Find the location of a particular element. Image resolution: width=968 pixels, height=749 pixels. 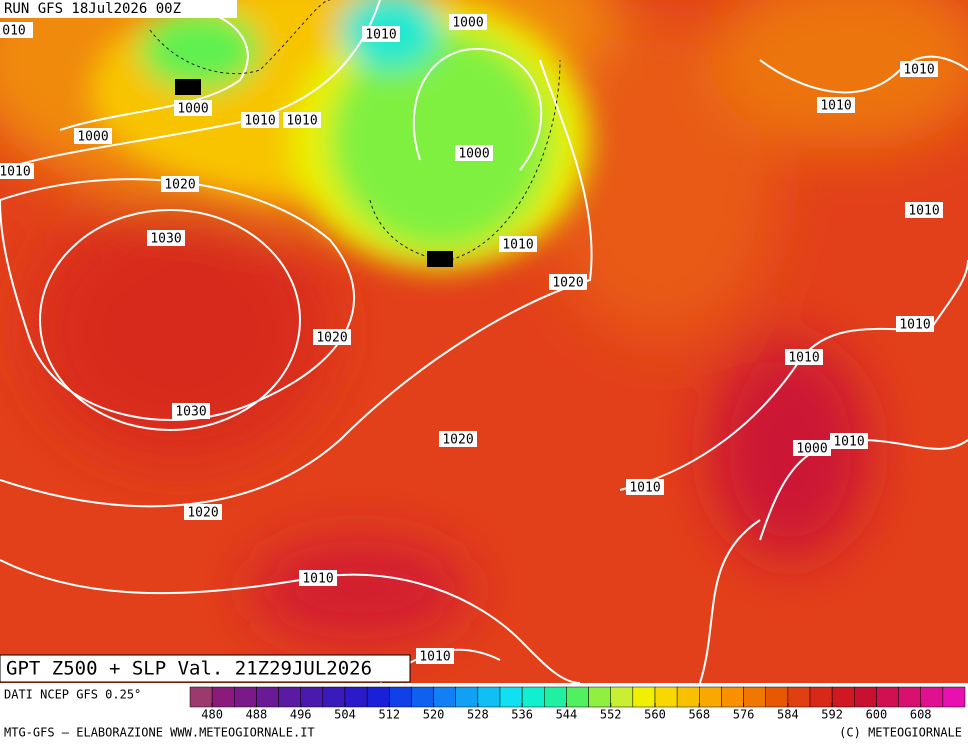

colorbar-tick-label: 504 is located at coordinates (345, 715).